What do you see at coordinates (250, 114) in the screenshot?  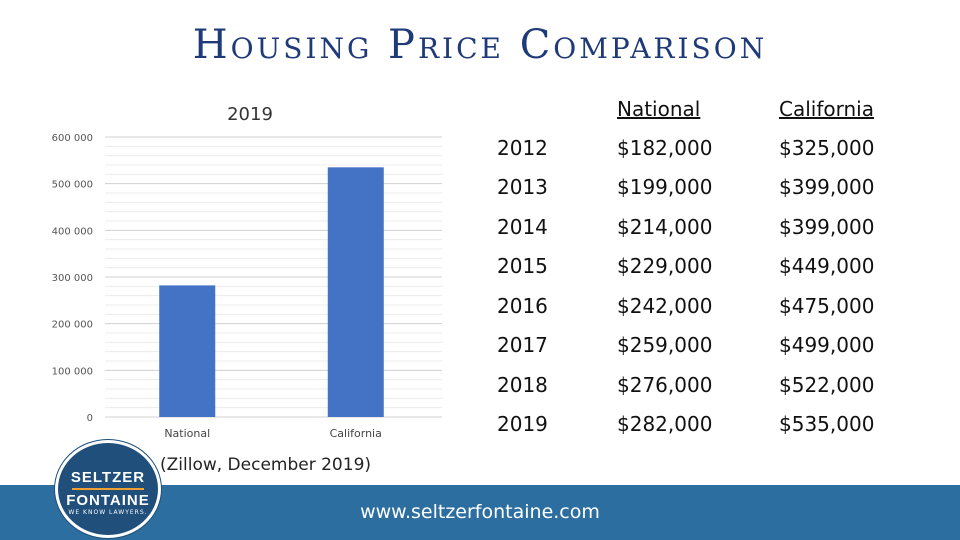 I see `chart-title: 2019` at bounding box center [250, 114].